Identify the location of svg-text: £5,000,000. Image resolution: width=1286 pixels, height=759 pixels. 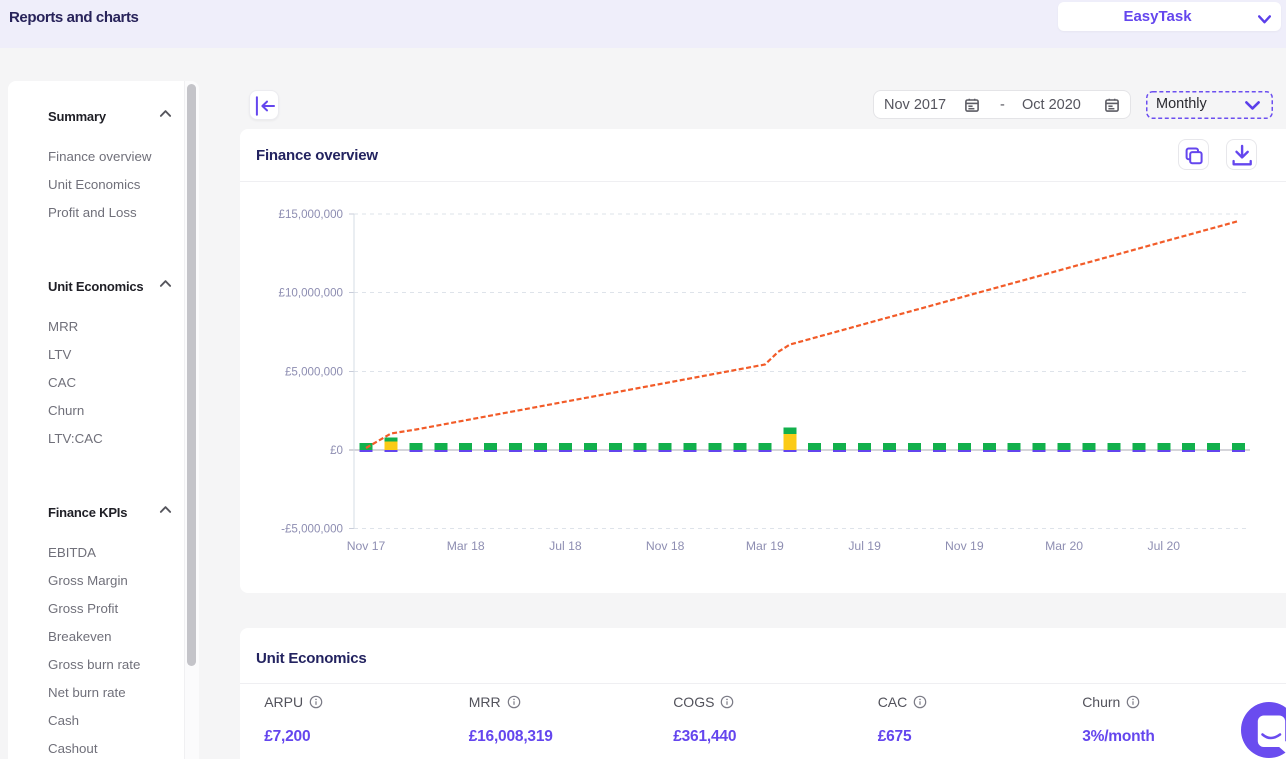
(314, 371).